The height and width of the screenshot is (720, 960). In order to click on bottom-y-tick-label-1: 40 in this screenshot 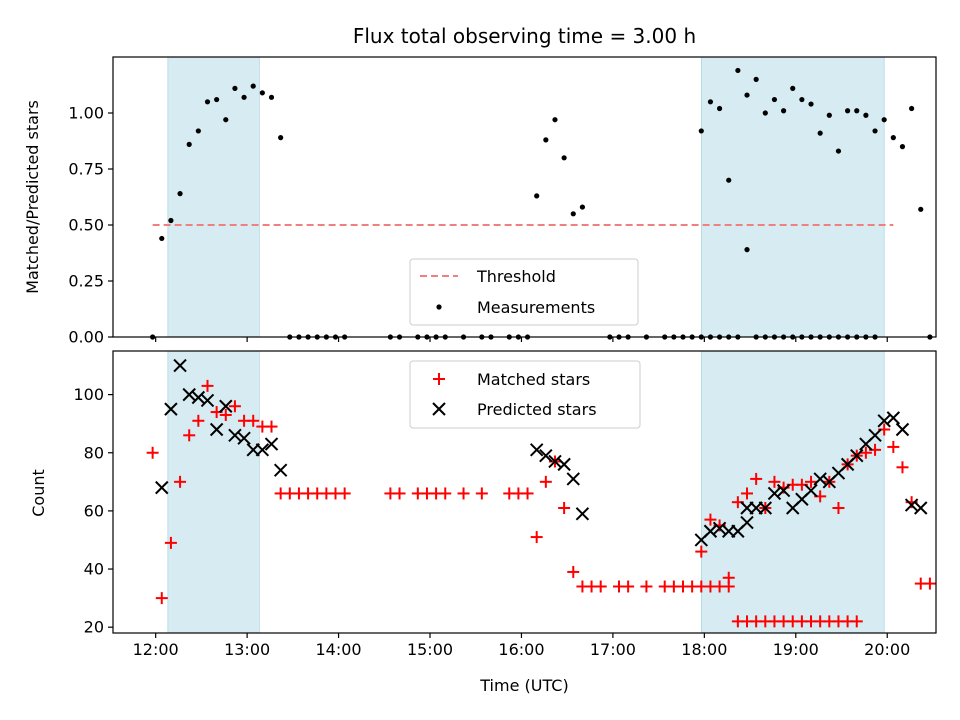, I will do `click(94, 569)`.